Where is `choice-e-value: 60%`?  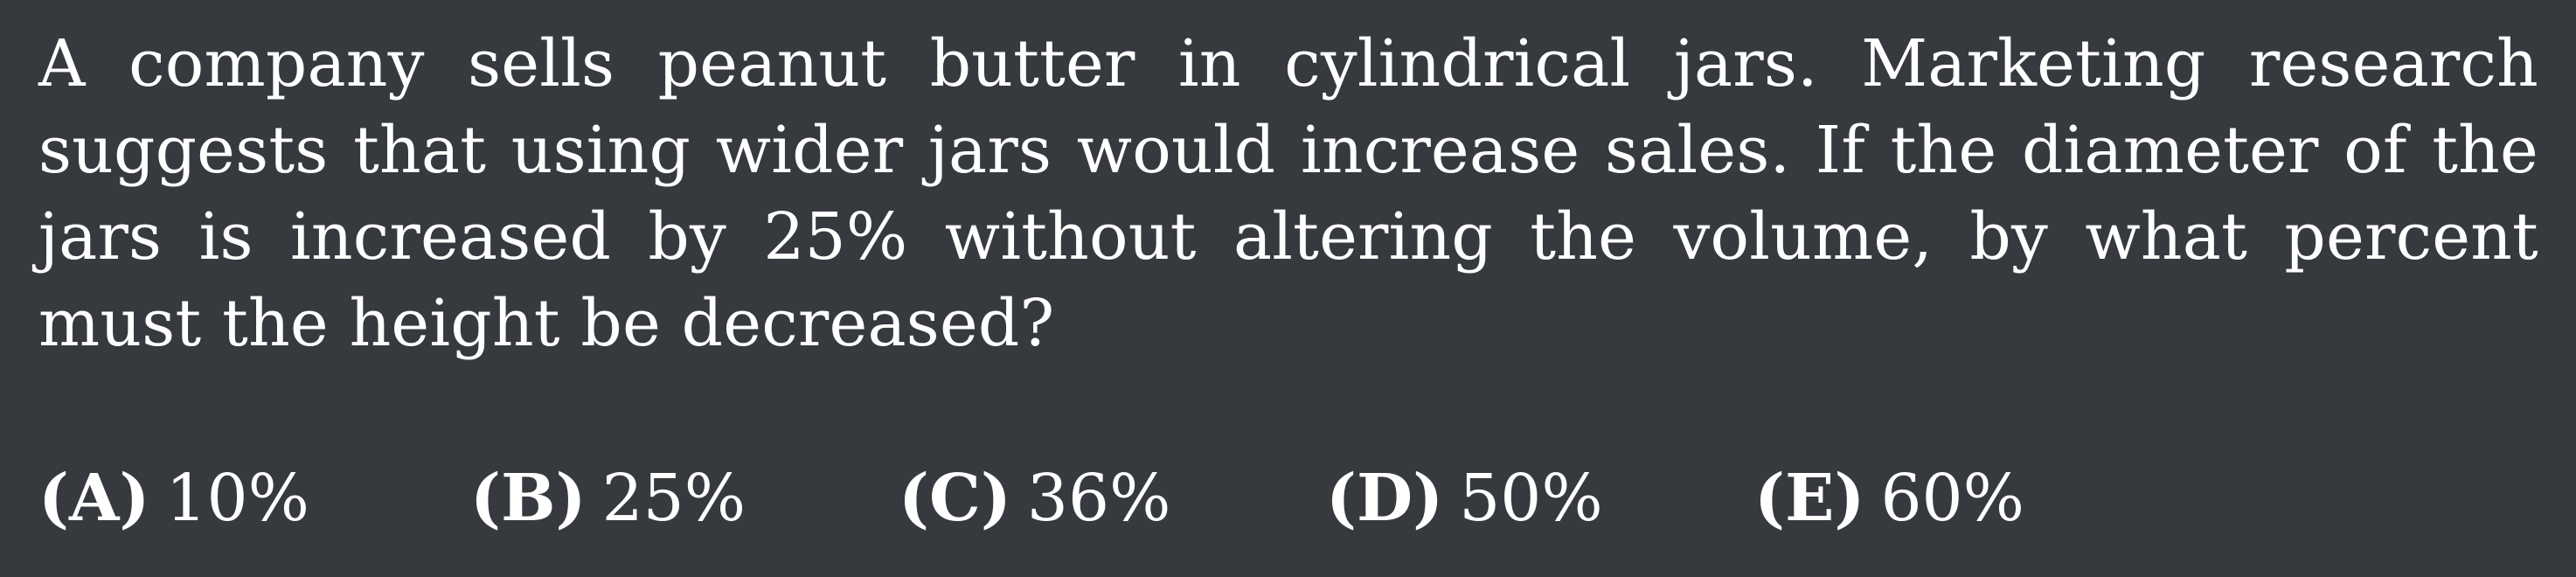
choice-e-value: 60% is located at coordinates (1952, 498).